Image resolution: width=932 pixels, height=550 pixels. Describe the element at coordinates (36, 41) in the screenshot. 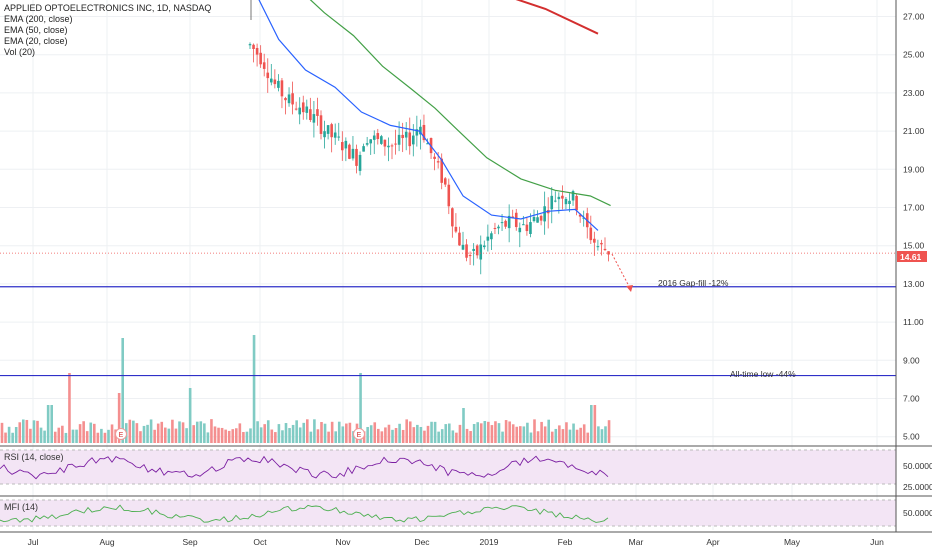

I see `legend-ema20: EMA (20, close)` at that location.